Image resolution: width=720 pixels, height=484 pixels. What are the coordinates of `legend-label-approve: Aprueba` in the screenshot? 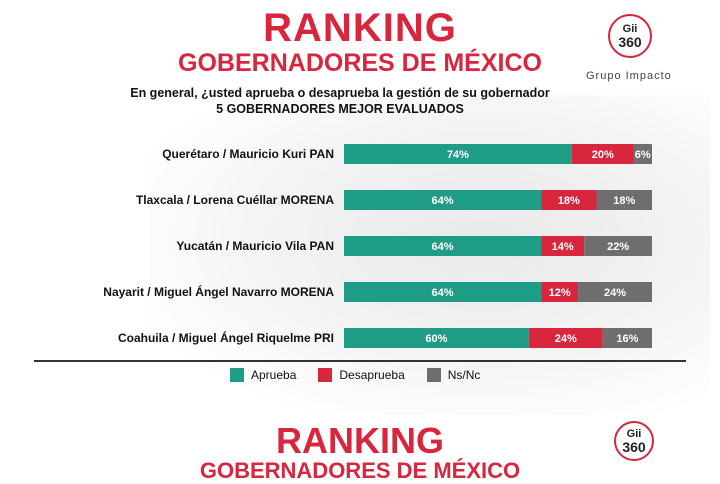 It's located at (274, 375).